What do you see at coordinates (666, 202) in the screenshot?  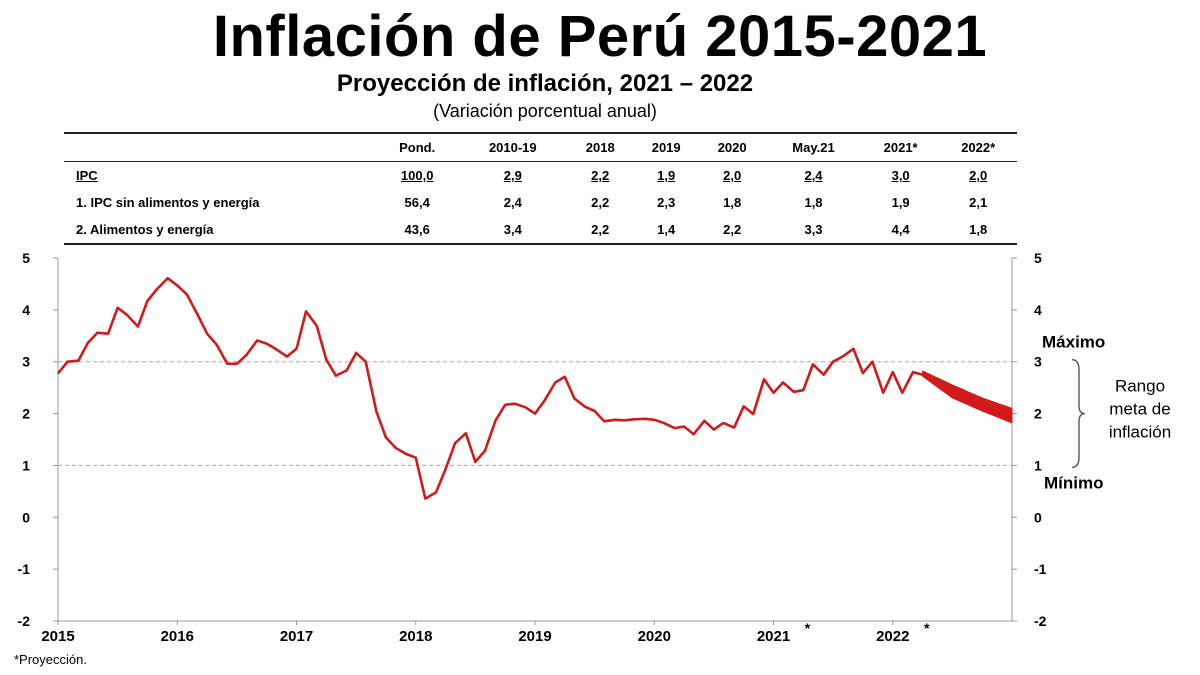 I see `table-cell: 2,3` at bounding box center [666, 202].